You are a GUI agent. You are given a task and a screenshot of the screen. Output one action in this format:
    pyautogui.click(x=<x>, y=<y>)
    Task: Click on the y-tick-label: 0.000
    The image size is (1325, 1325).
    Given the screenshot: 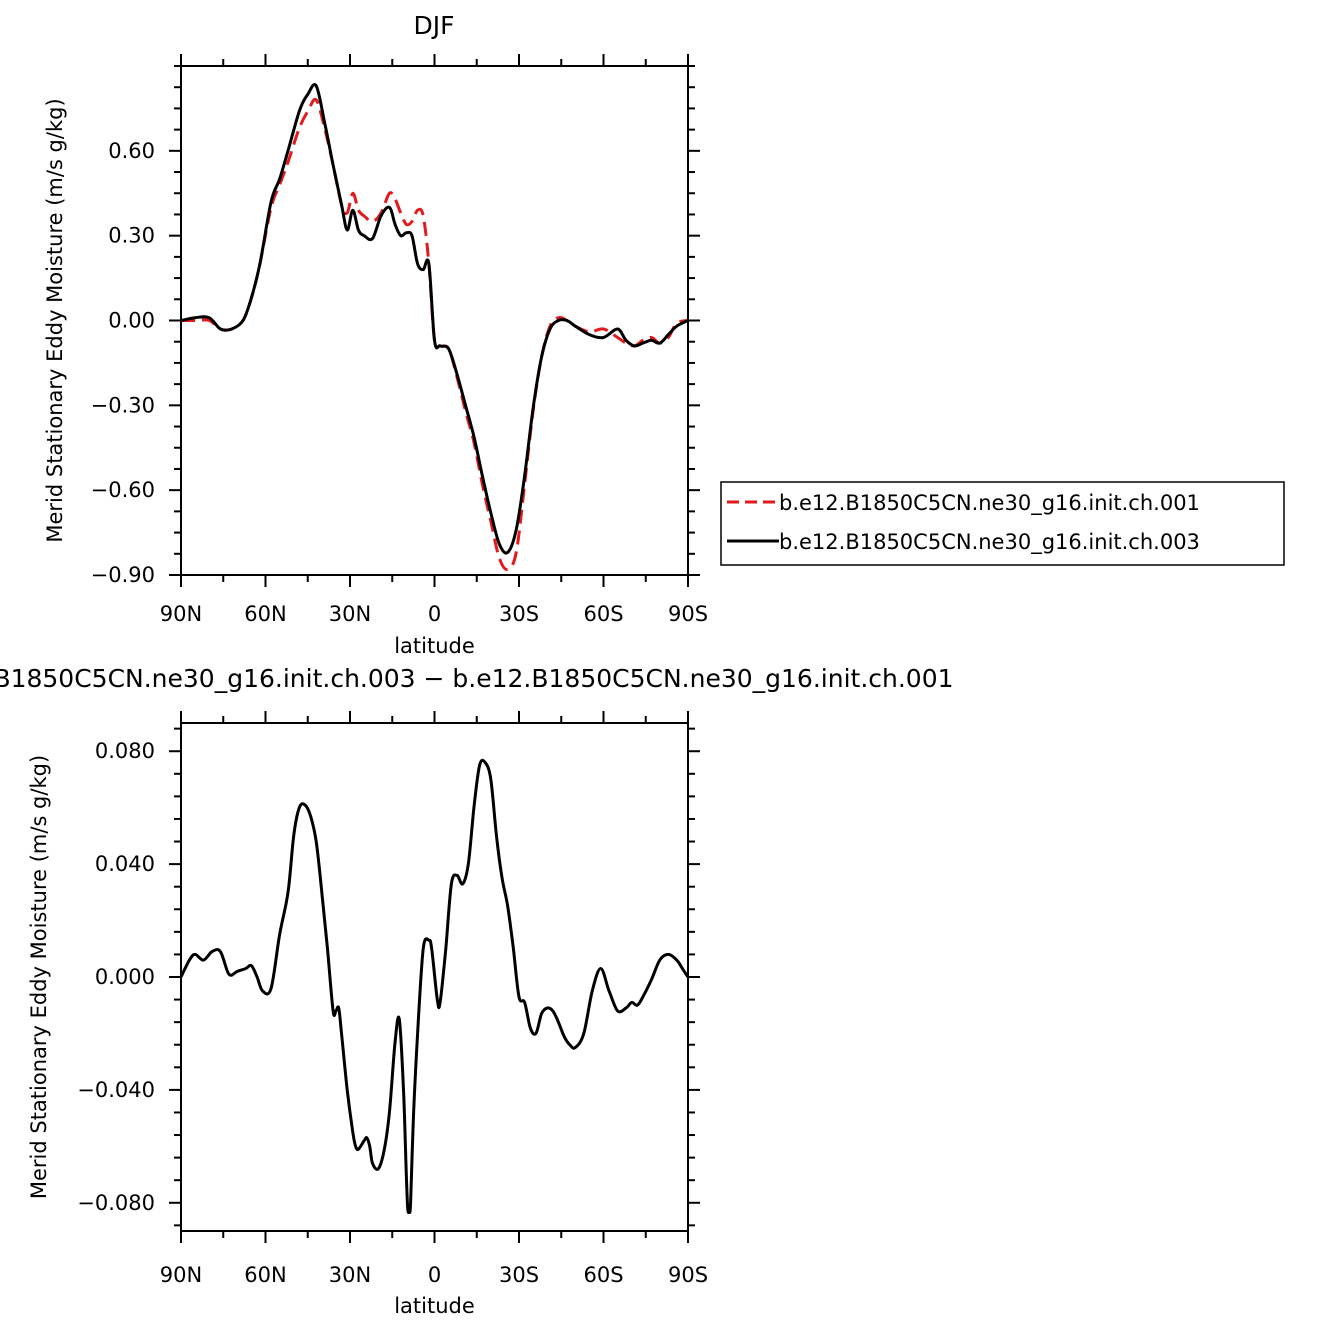 What is the action you would take?
    pyautogui.click(x=125, y=977)
    